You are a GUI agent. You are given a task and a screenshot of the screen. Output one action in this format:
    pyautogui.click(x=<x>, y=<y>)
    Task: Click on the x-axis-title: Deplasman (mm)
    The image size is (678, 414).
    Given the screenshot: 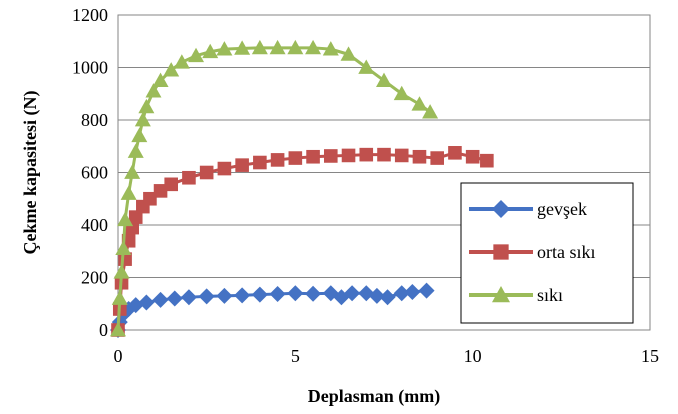 What is the action you would take?
    pyautogui.click(x=374, y=396)
    